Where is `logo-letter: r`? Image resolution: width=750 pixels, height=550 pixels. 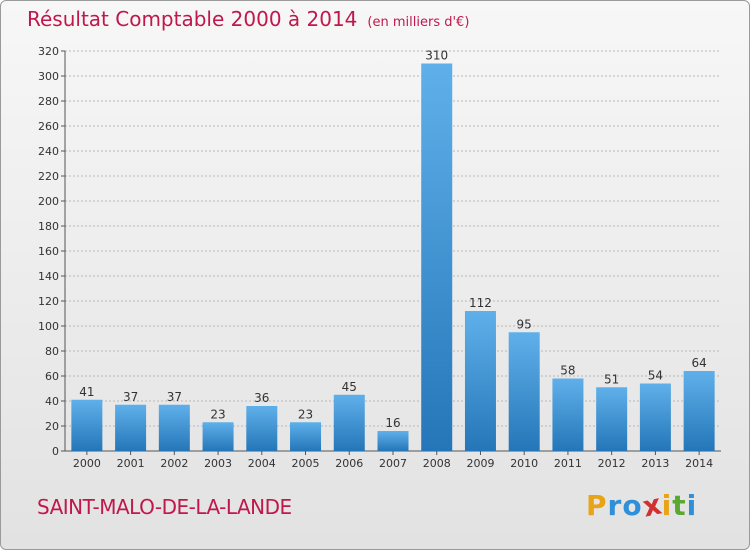
logo-letter: r is located at coordinates (615, 505).